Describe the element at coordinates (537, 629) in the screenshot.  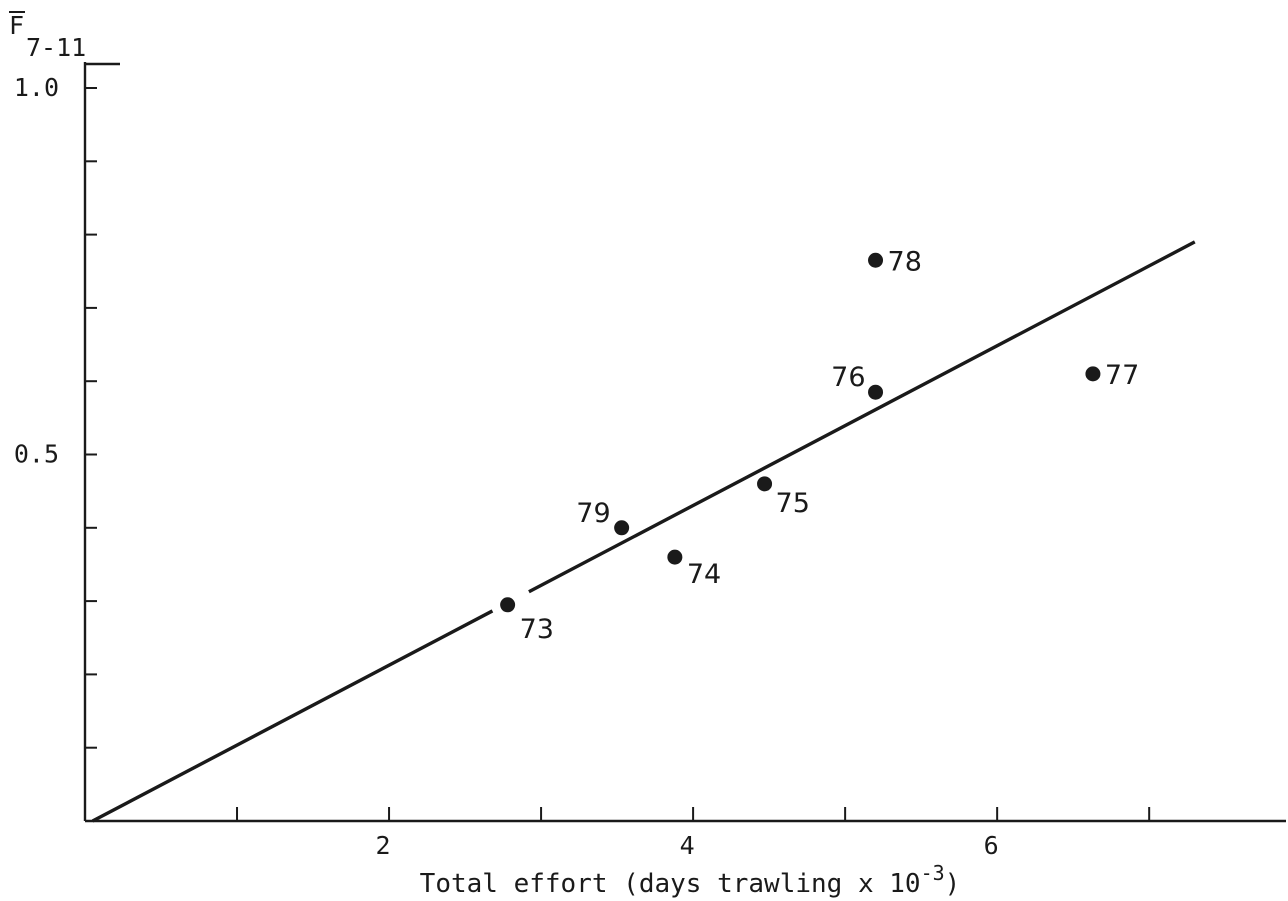
I see `data-point-label: 73` at that location.